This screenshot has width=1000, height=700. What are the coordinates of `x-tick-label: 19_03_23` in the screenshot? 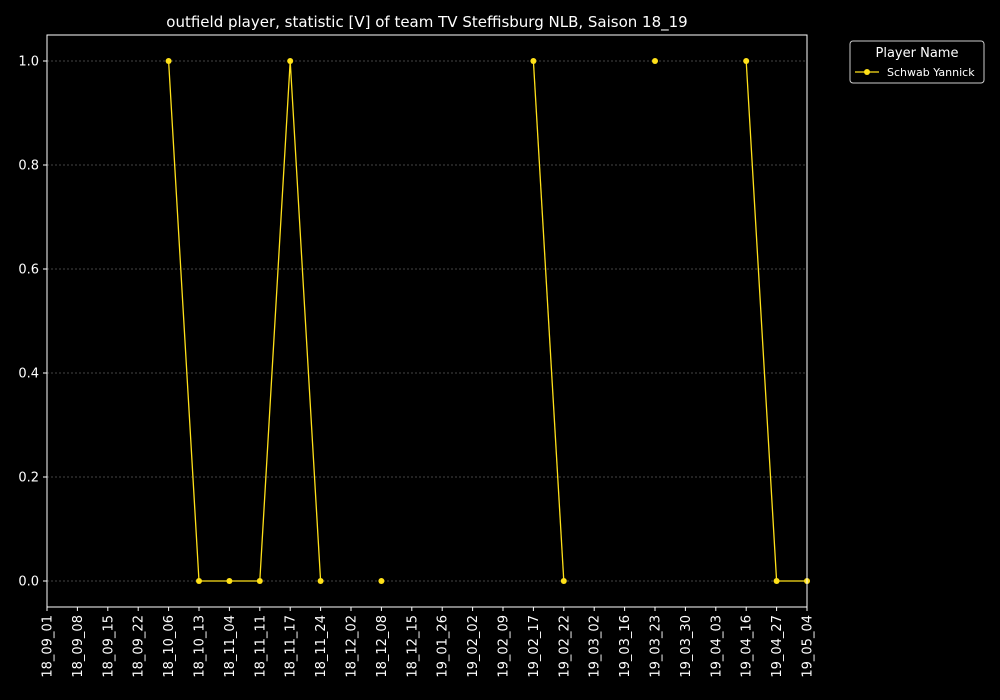 It's located at (656, 646).